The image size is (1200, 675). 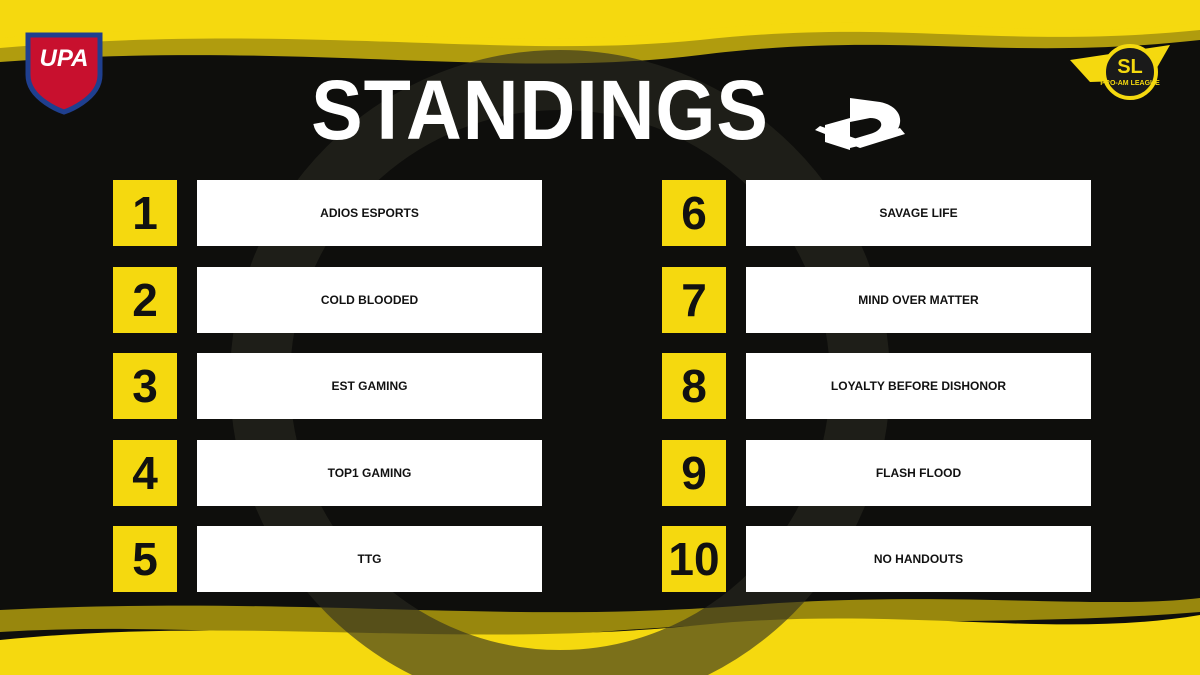 I want to click on playstation-icon-base, so click(x=860, y=137).